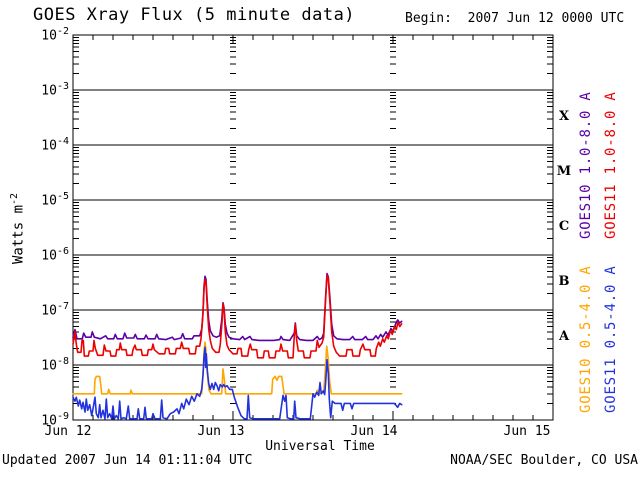 Image resolution: width=640 pixels, height=480 pixels. Describe the element at coordinates (374, 431) in the screenshot. I see `x-tick-label: Jun 14` at that location.